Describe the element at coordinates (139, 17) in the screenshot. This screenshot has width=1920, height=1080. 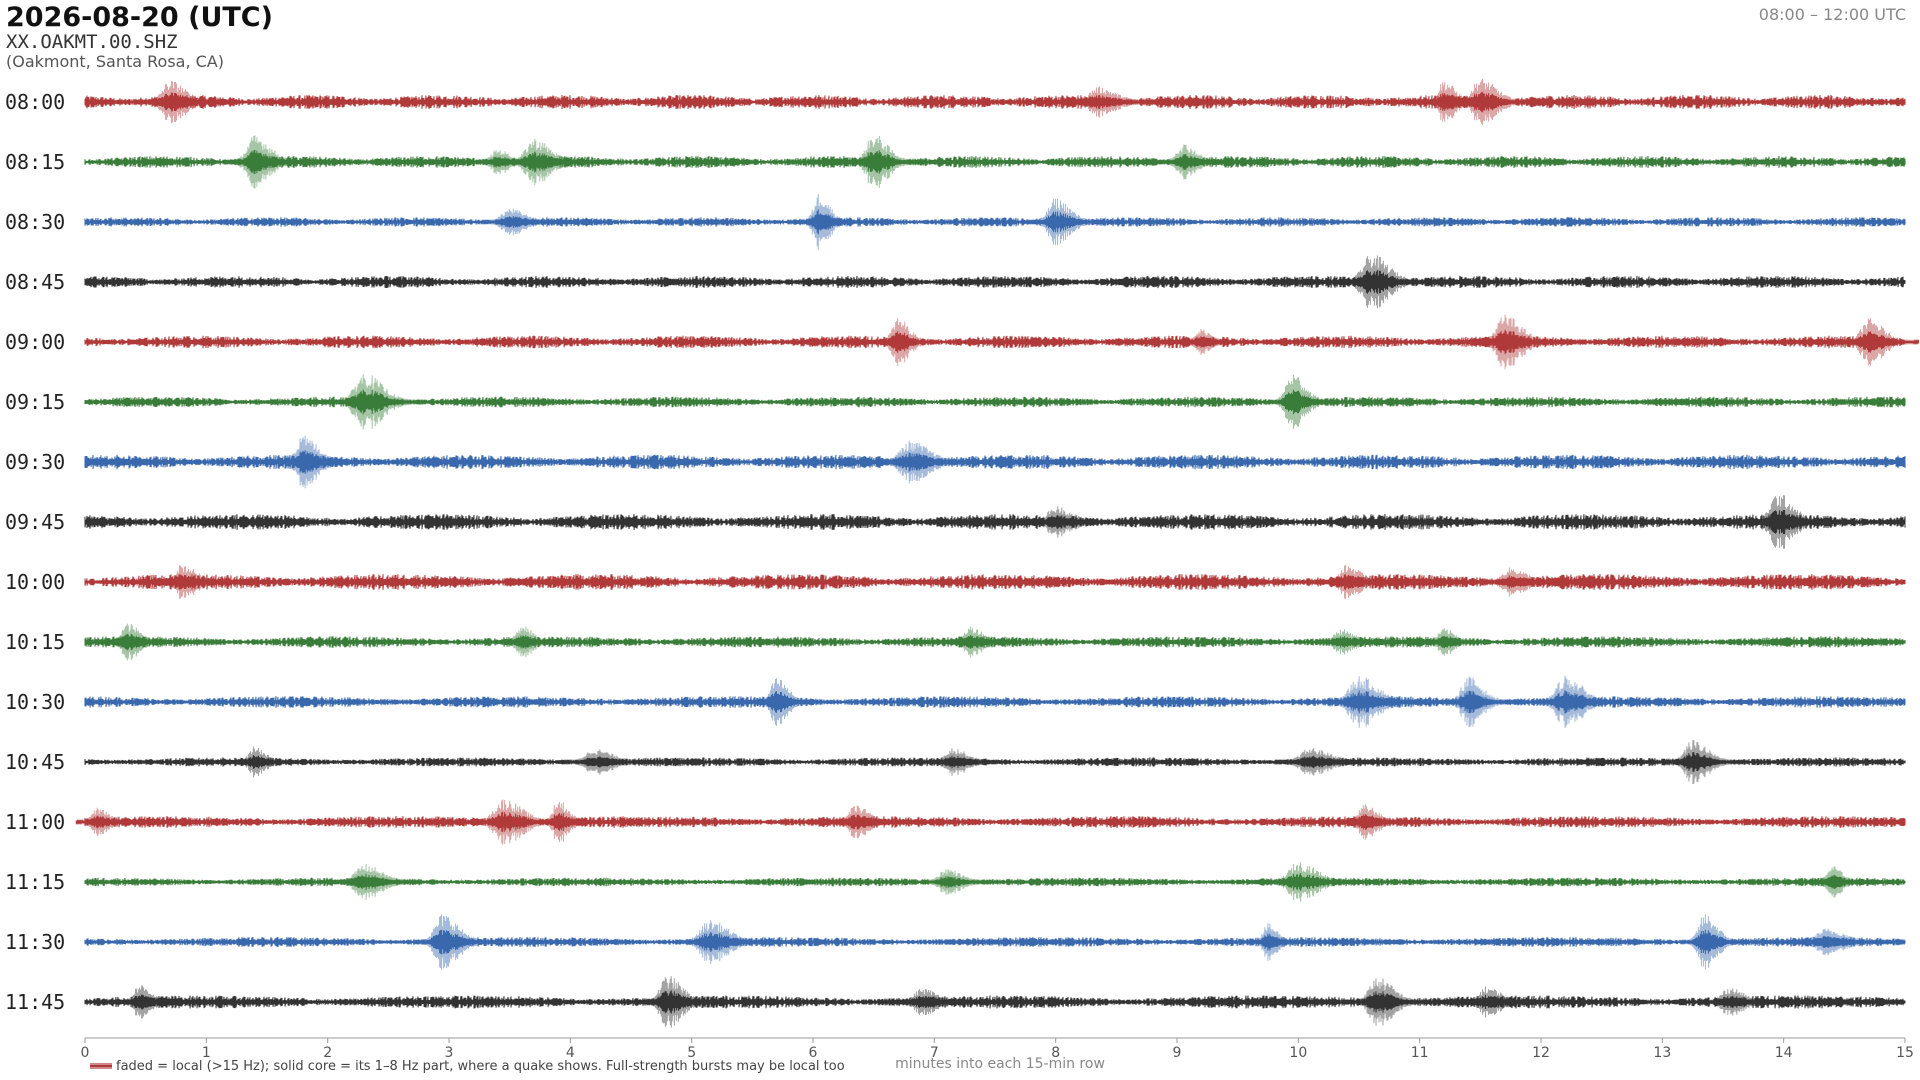
I see `chart-title: 2026-08-20 (UTC)` at that location.